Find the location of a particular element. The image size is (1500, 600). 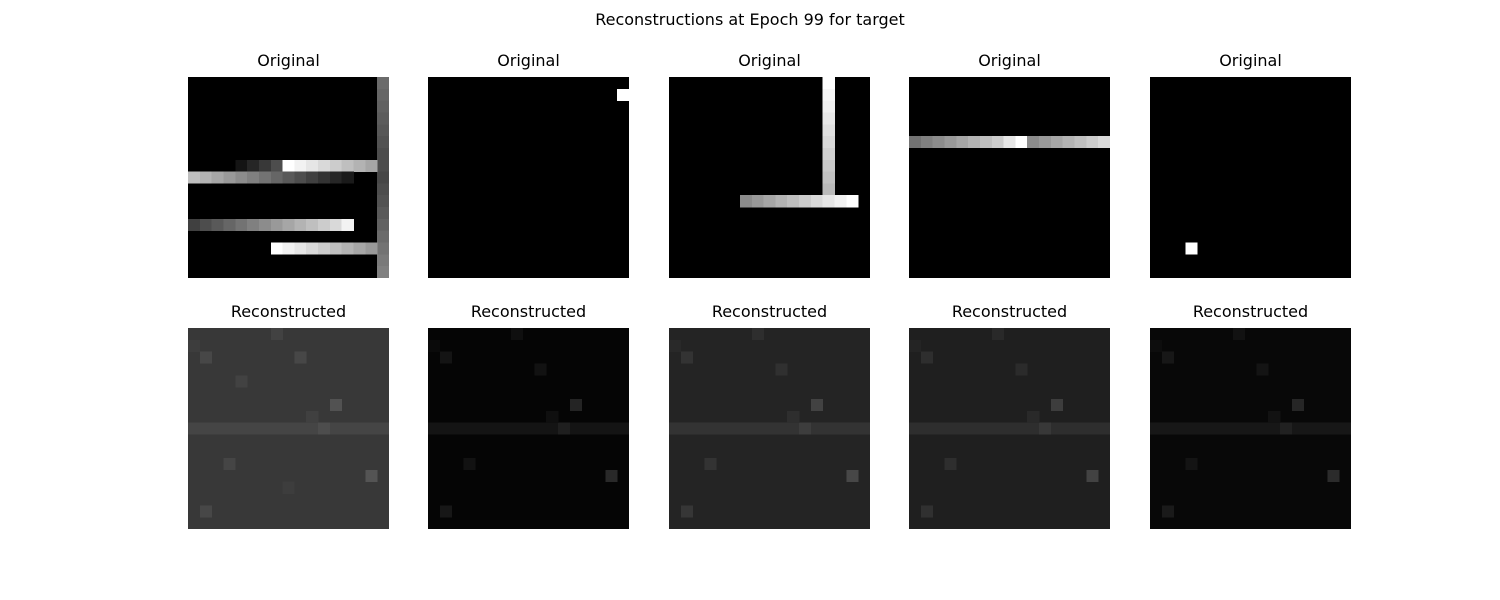

original-panel-1: Original is located at coordinates (288, 164).